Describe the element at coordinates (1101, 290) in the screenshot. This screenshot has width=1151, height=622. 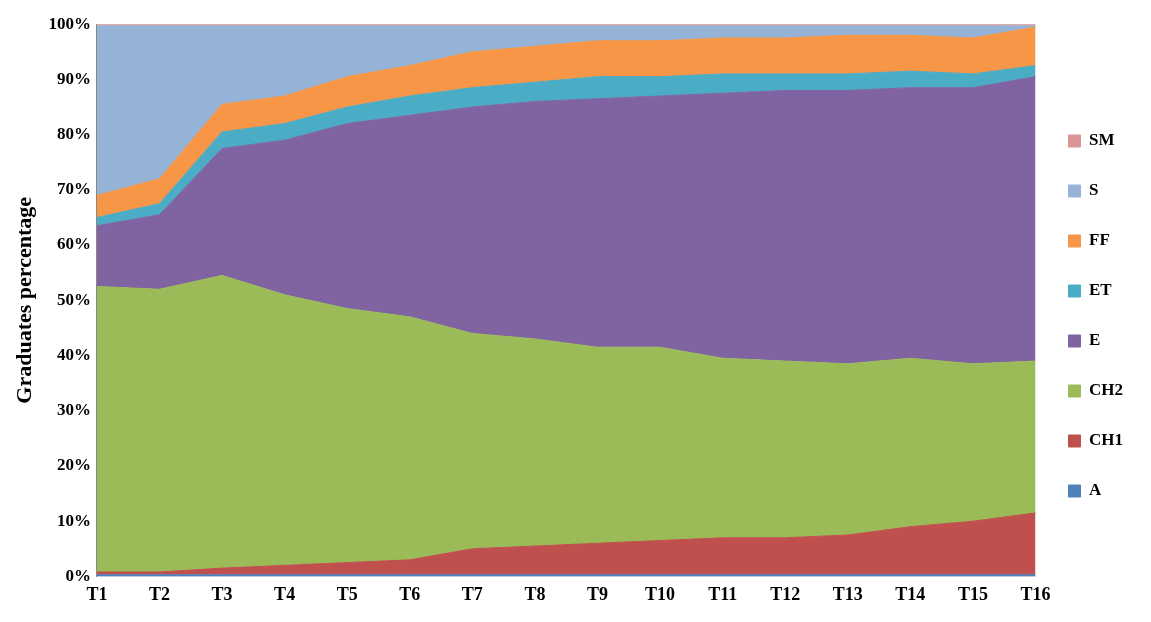
I see `legend-label: ET` at that location.